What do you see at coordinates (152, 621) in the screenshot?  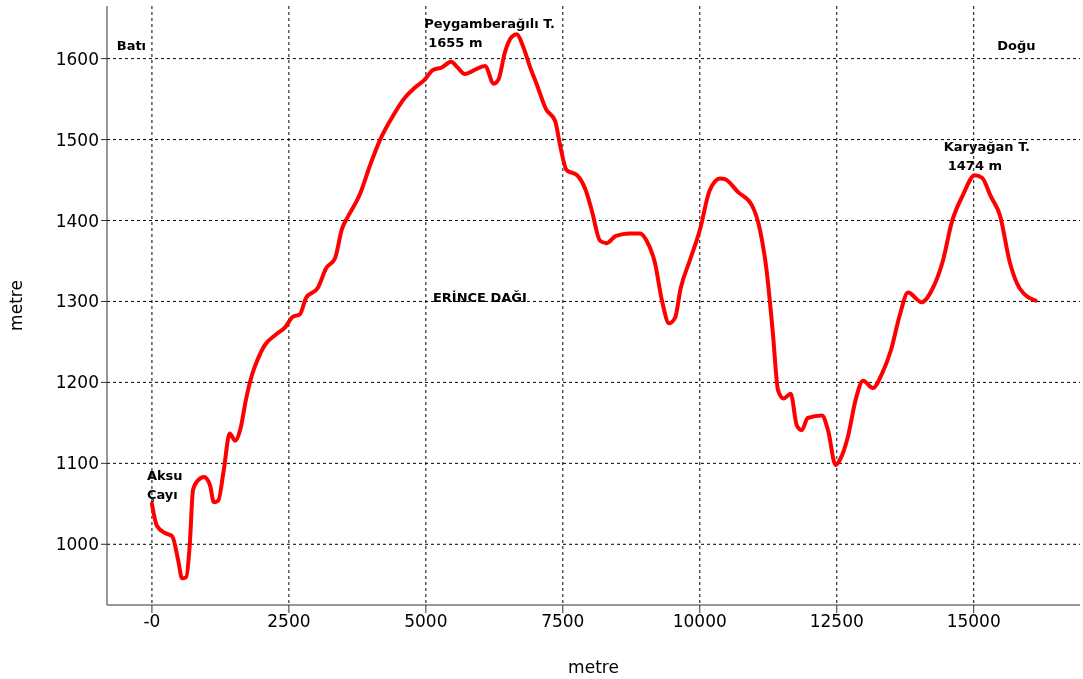 I see `x-tick-label: -0` at bounding box center [152, 621].